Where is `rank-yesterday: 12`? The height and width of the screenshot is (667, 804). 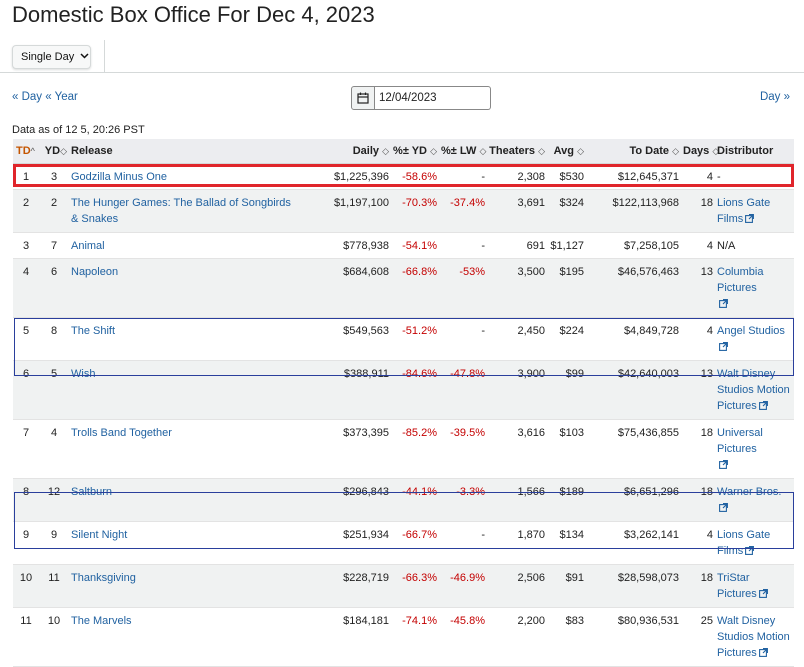
rank-yesterday: 12 is located at coordinates (54, 500).